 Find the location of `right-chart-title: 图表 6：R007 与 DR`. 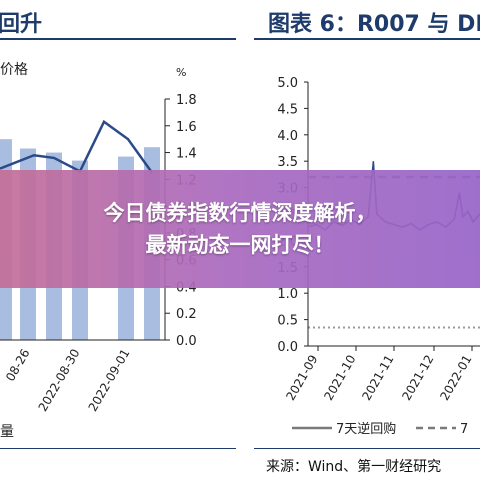

right-chart-title: 图表 6：R007 与 DR is located at coordinates (374, 24).